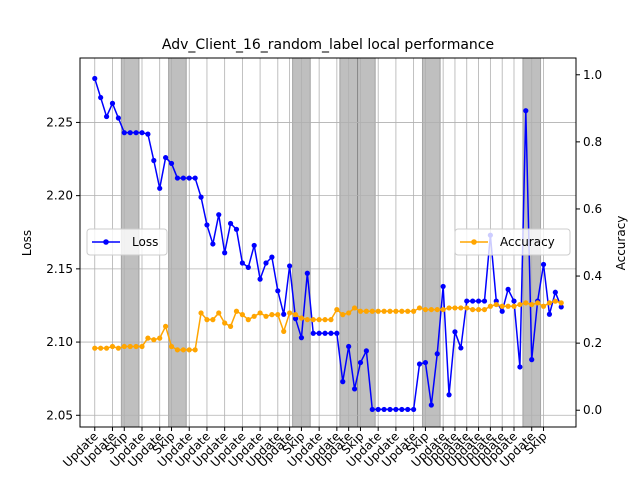 The image size is (640, 484). Describe the element at coordinates (59, 269) in the screenshot. I see `y-tick-label-2: 2.15` at that location.